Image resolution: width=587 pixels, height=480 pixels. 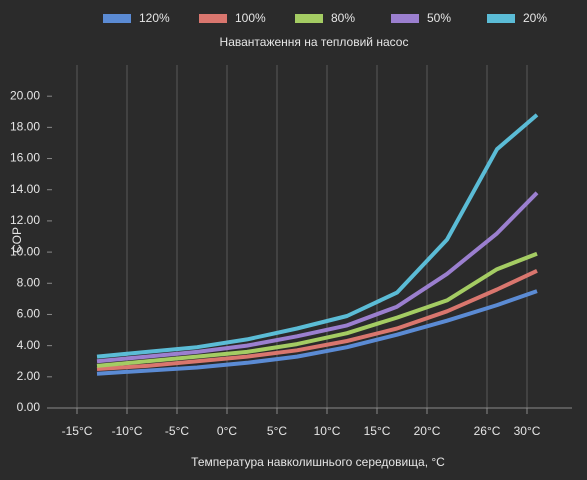 What do you see at coordinates (77, 431) in the screenshot?
I see `x-tick-label: -15°C` at bounding box center [77, 431].